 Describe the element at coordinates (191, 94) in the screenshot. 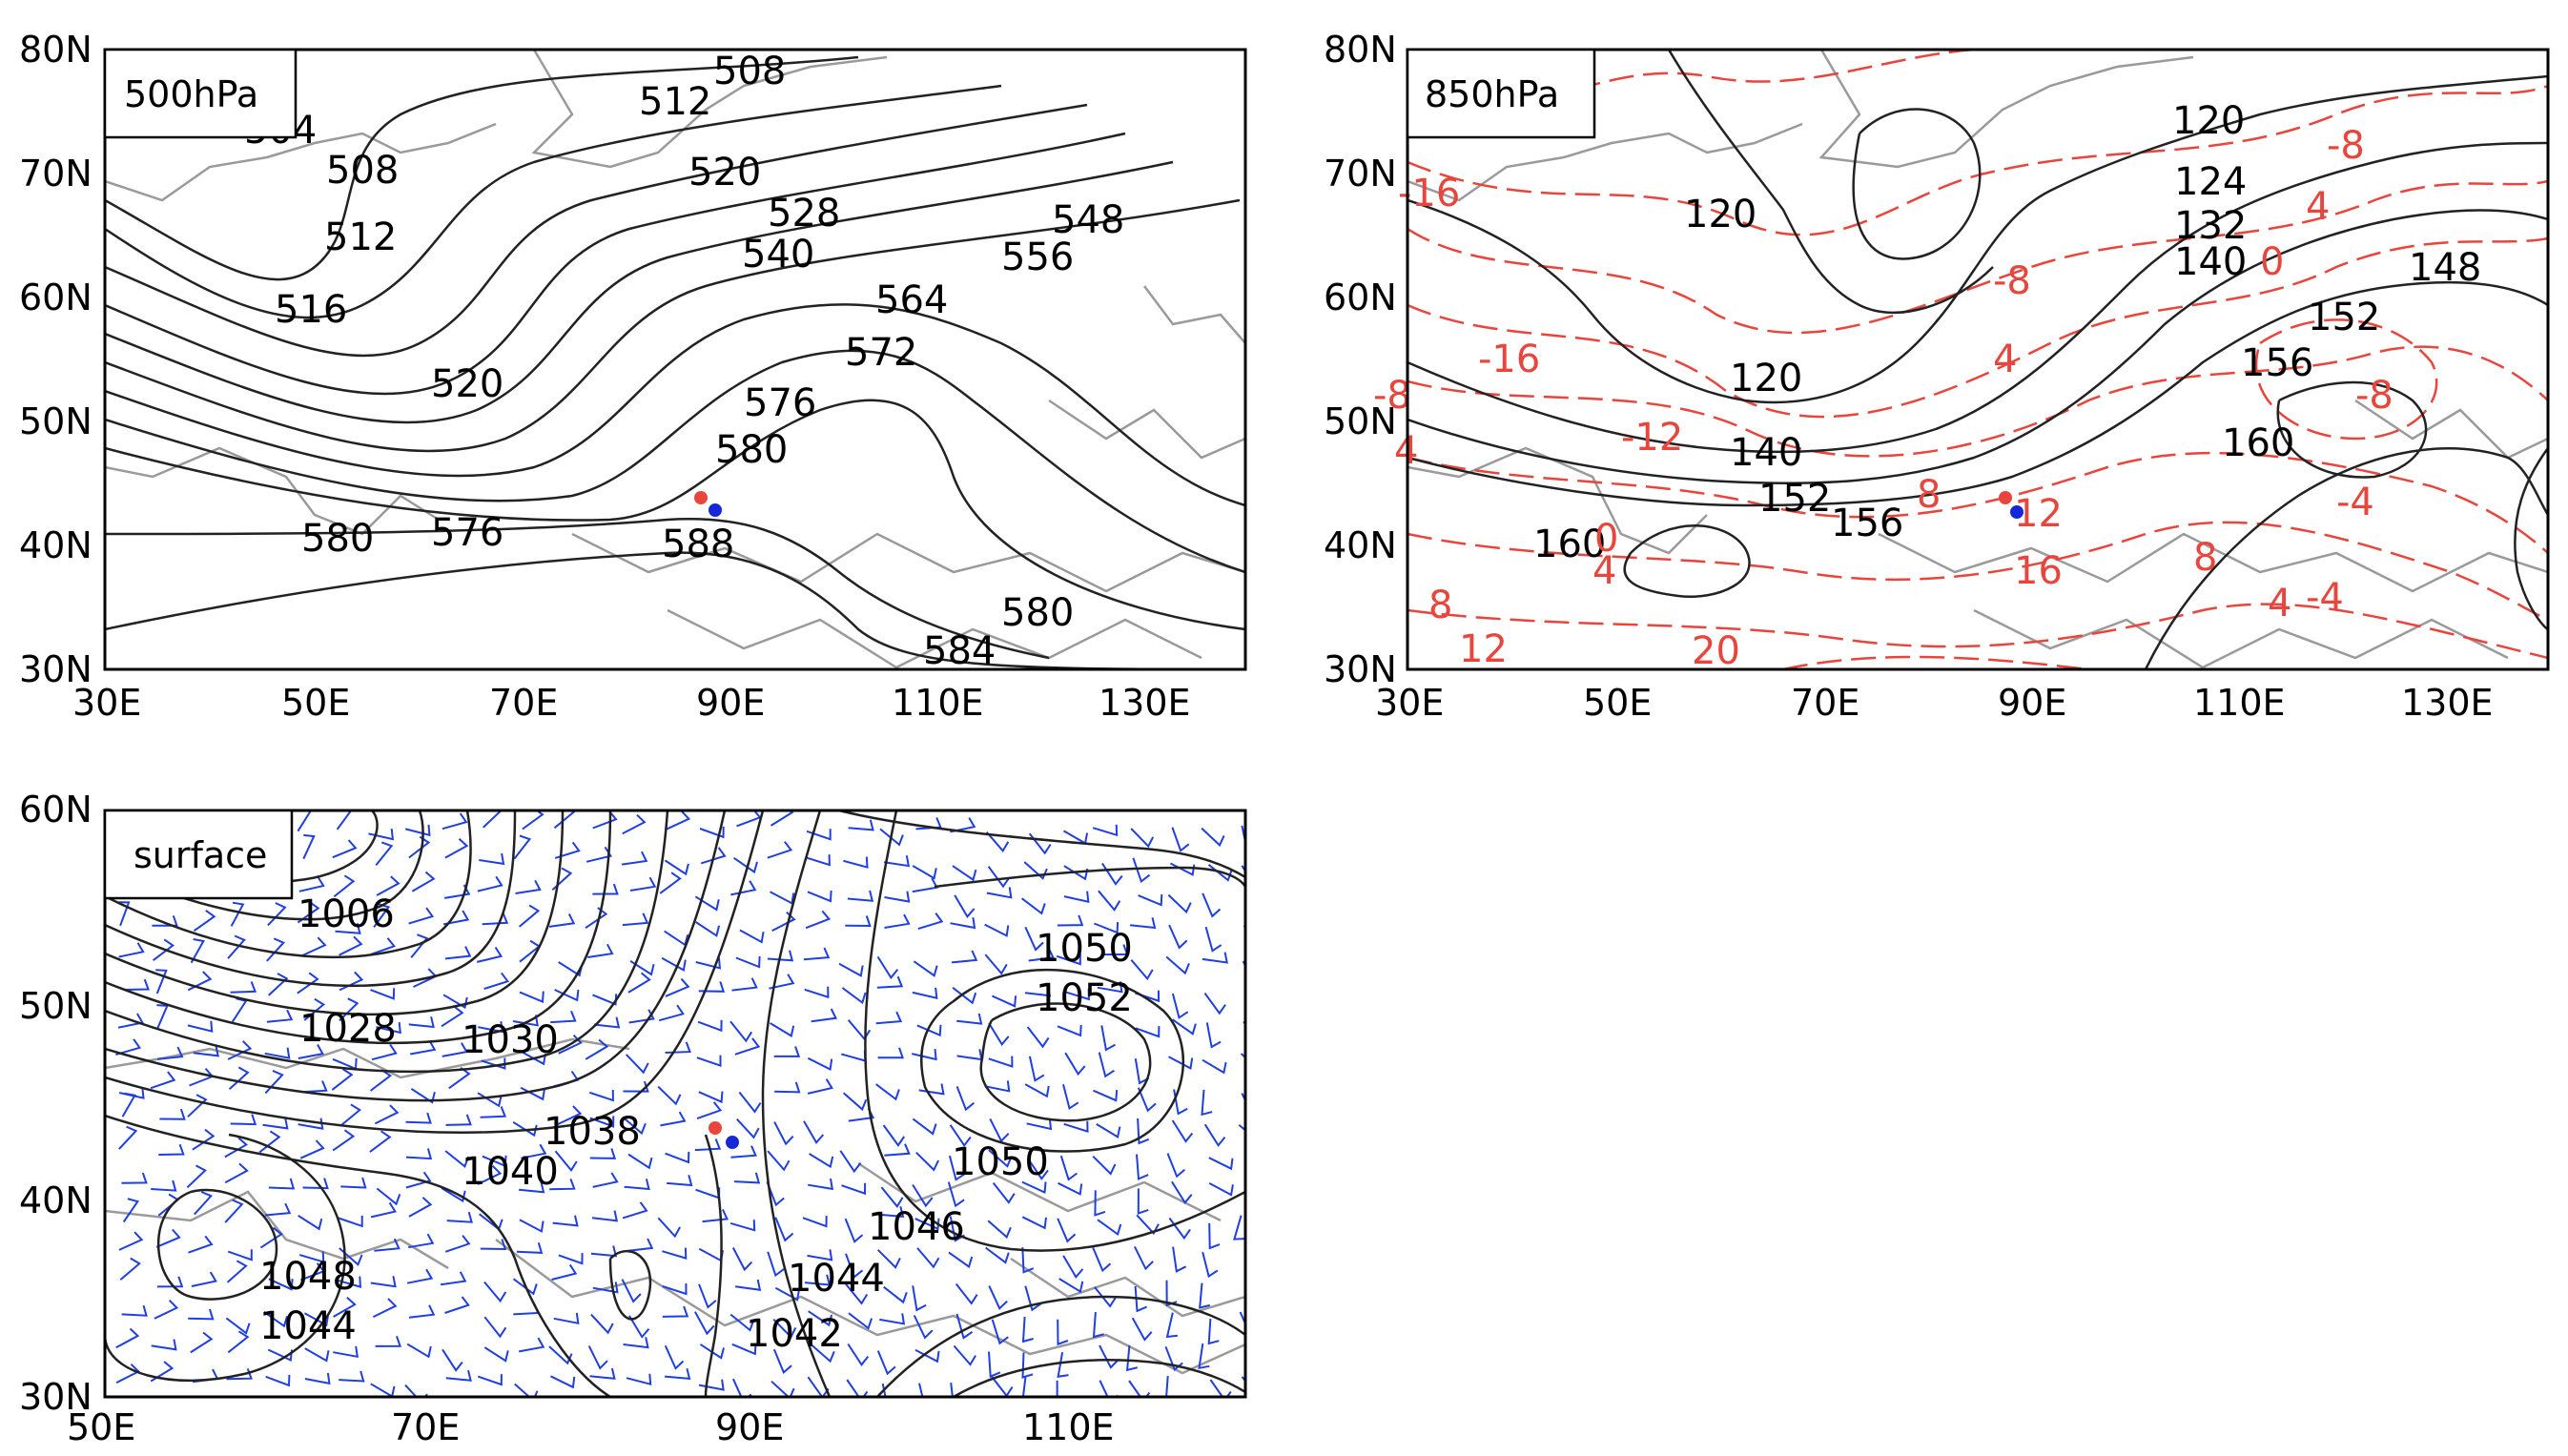

I see `panel-title: 500hPa` at that location.